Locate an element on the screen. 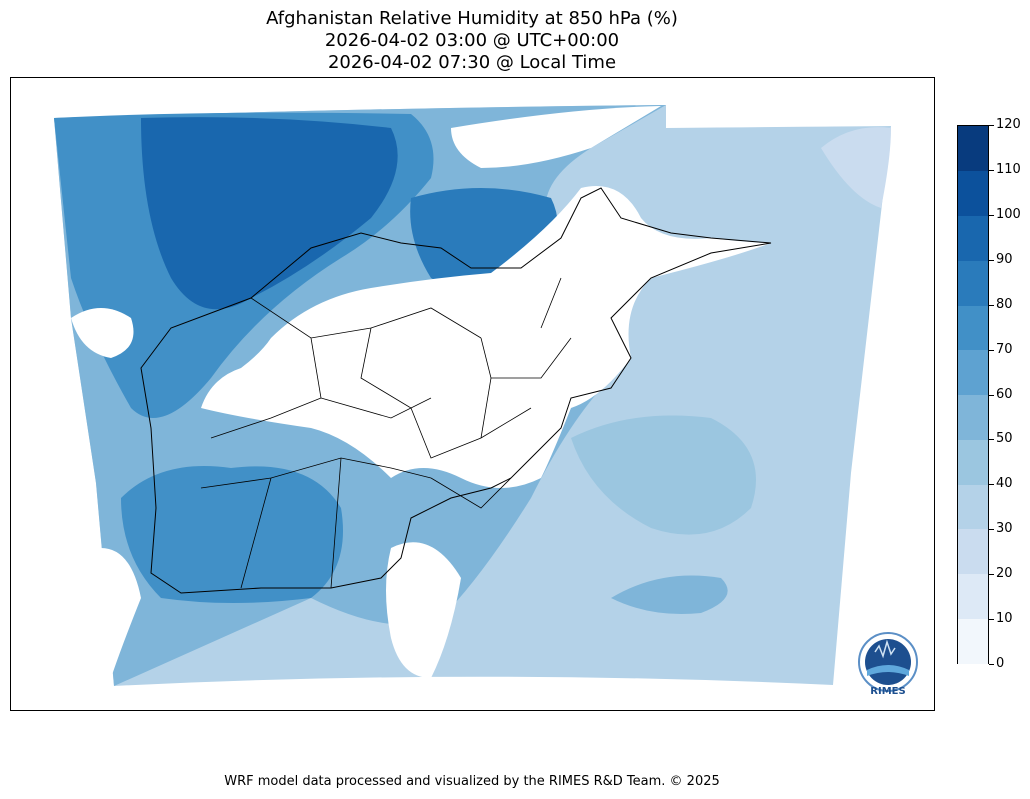 The image size is (1030, 799). logo-text: RIMES is located at coordinates (888, 691).